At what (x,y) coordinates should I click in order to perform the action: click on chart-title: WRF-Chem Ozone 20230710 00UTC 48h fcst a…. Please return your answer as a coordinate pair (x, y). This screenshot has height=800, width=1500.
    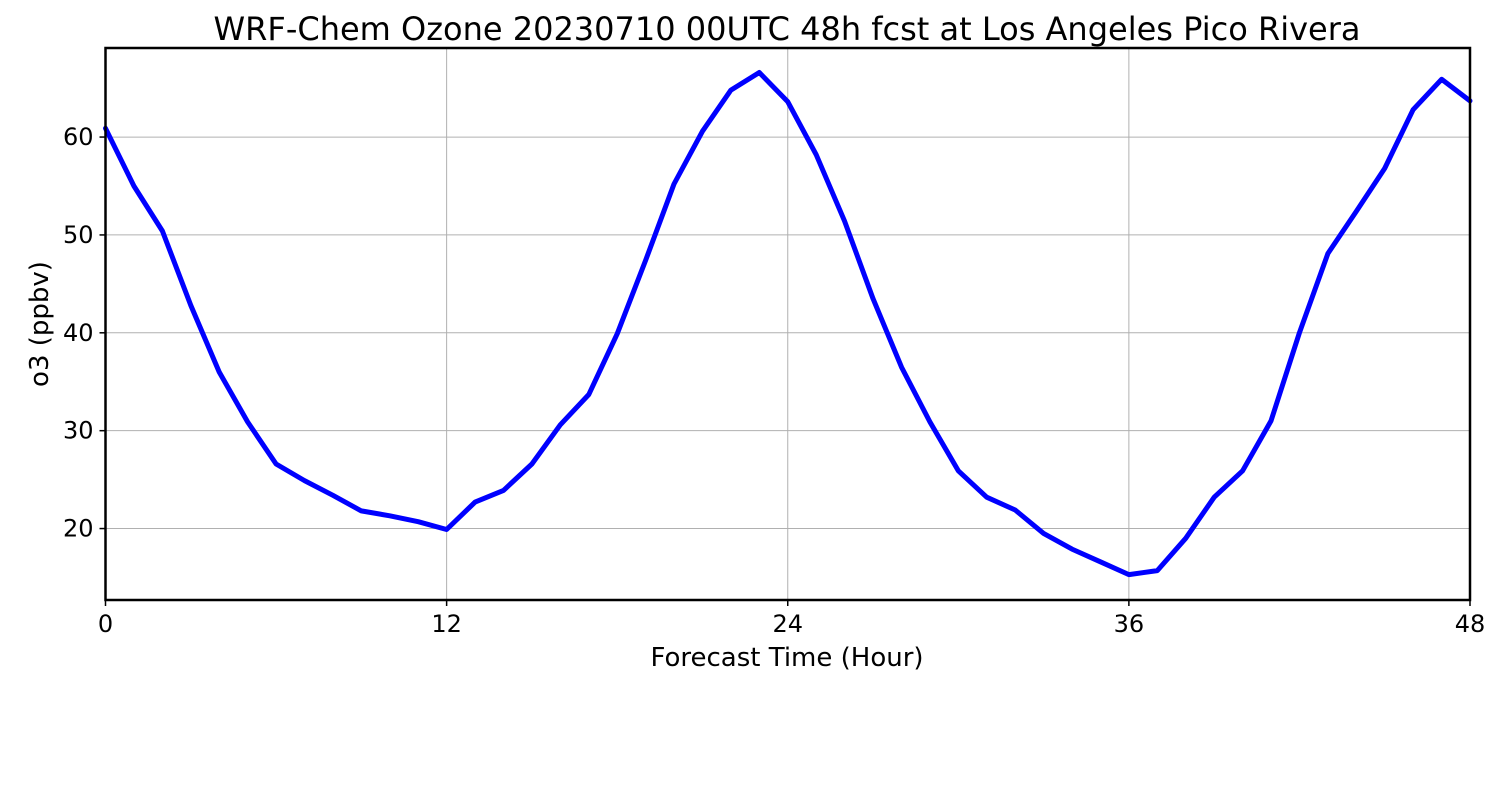
    Looking at the image, I should click on (787, 29).